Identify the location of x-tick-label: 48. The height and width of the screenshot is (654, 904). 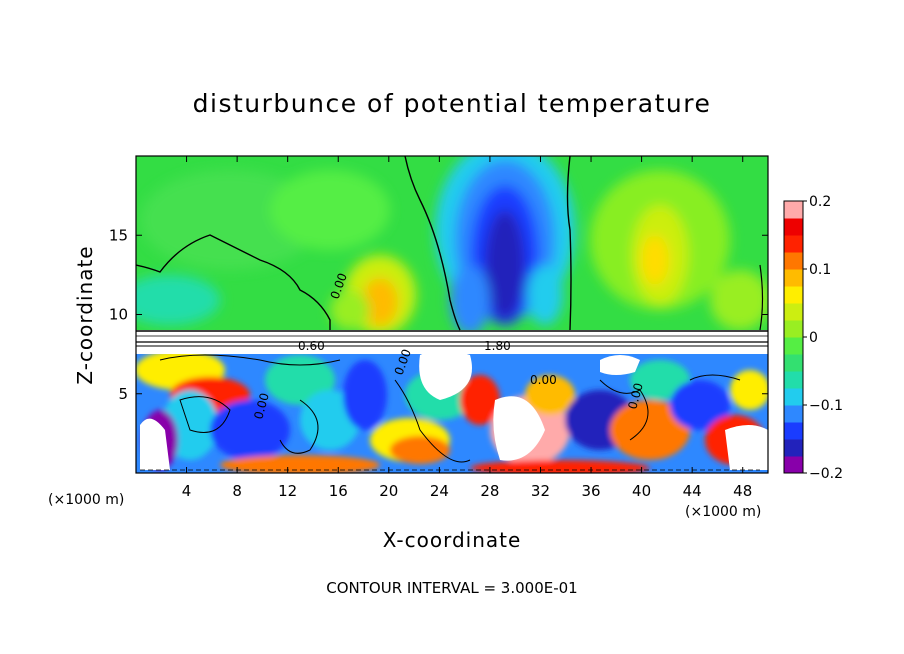
(742, 491).